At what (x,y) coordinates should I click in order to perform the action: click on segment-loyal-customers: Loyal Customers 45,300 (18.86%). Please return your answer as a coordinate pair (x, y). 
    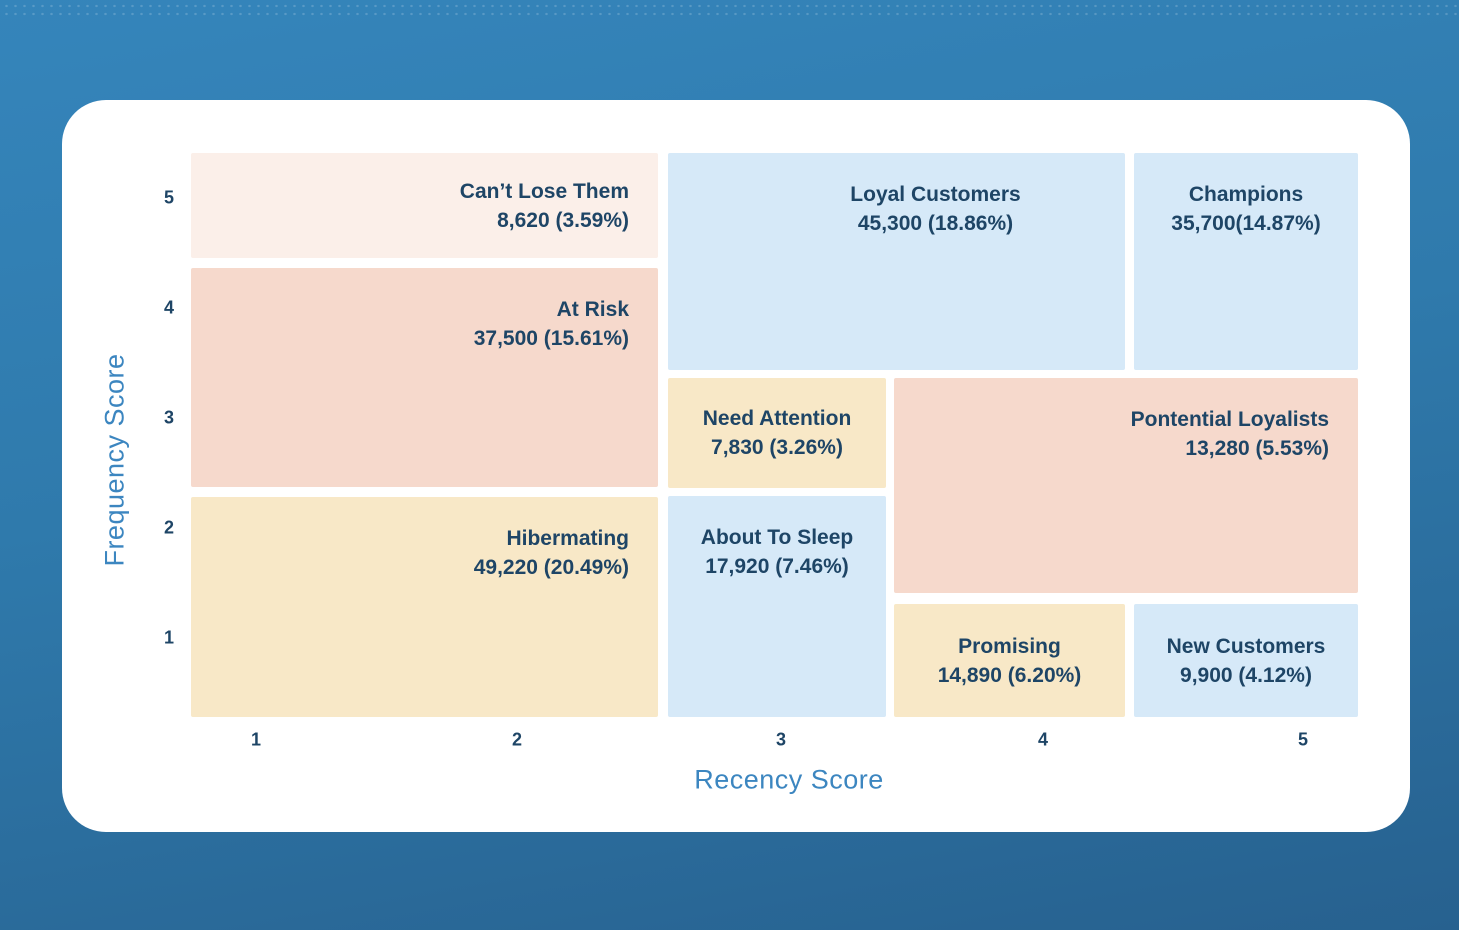
    Looking at the image, I should click on (896, 261).